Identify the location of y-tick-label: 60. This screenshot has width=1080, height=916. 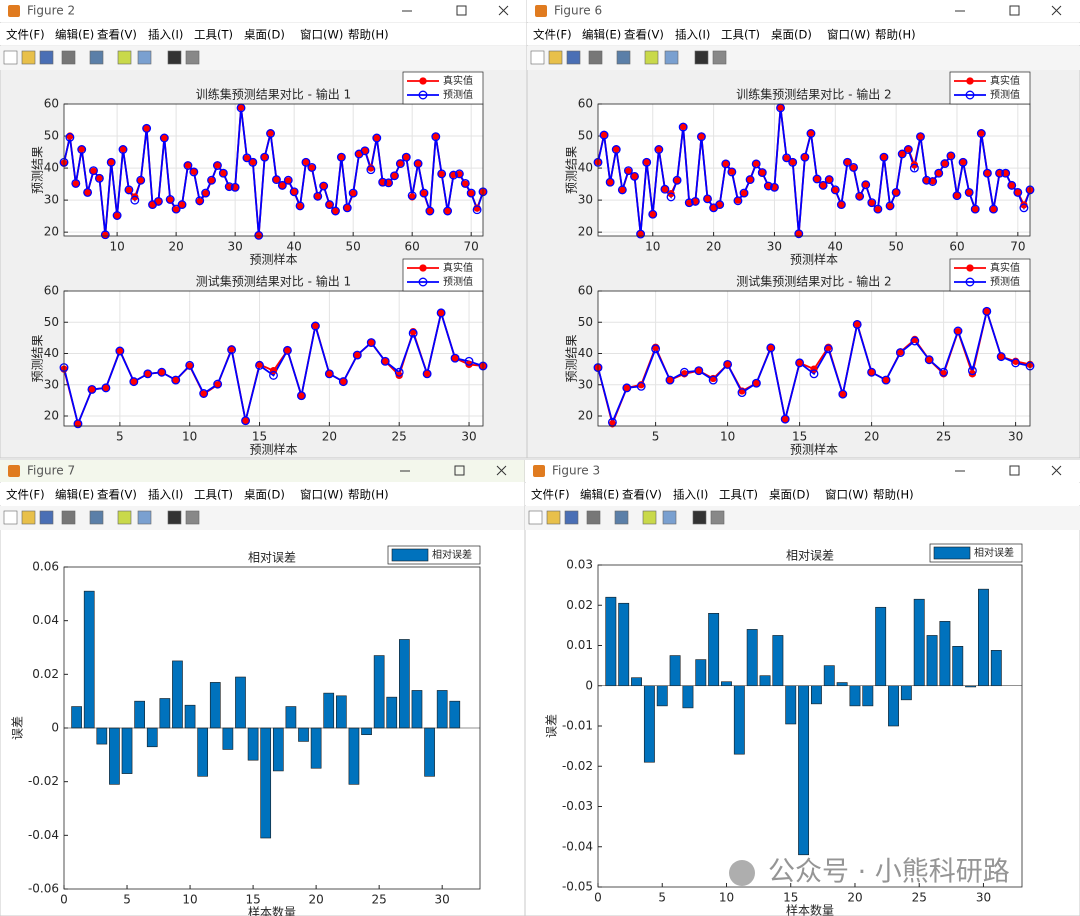
(585, 291).